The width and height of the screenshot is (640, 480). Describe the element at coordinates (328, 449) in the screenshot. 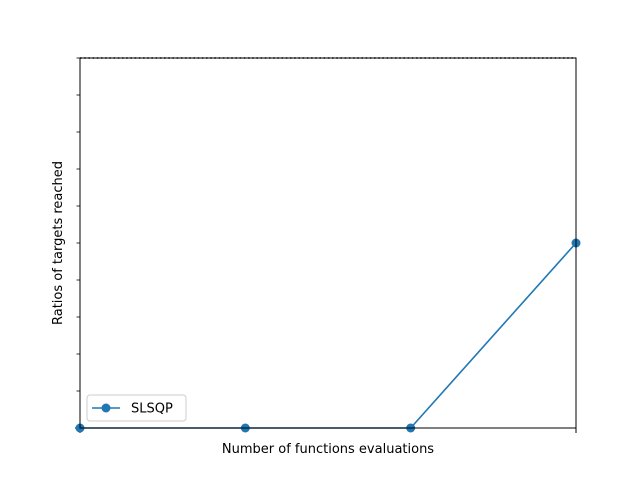

I see `x-axis-label: Number of functions evaluations` at that location.